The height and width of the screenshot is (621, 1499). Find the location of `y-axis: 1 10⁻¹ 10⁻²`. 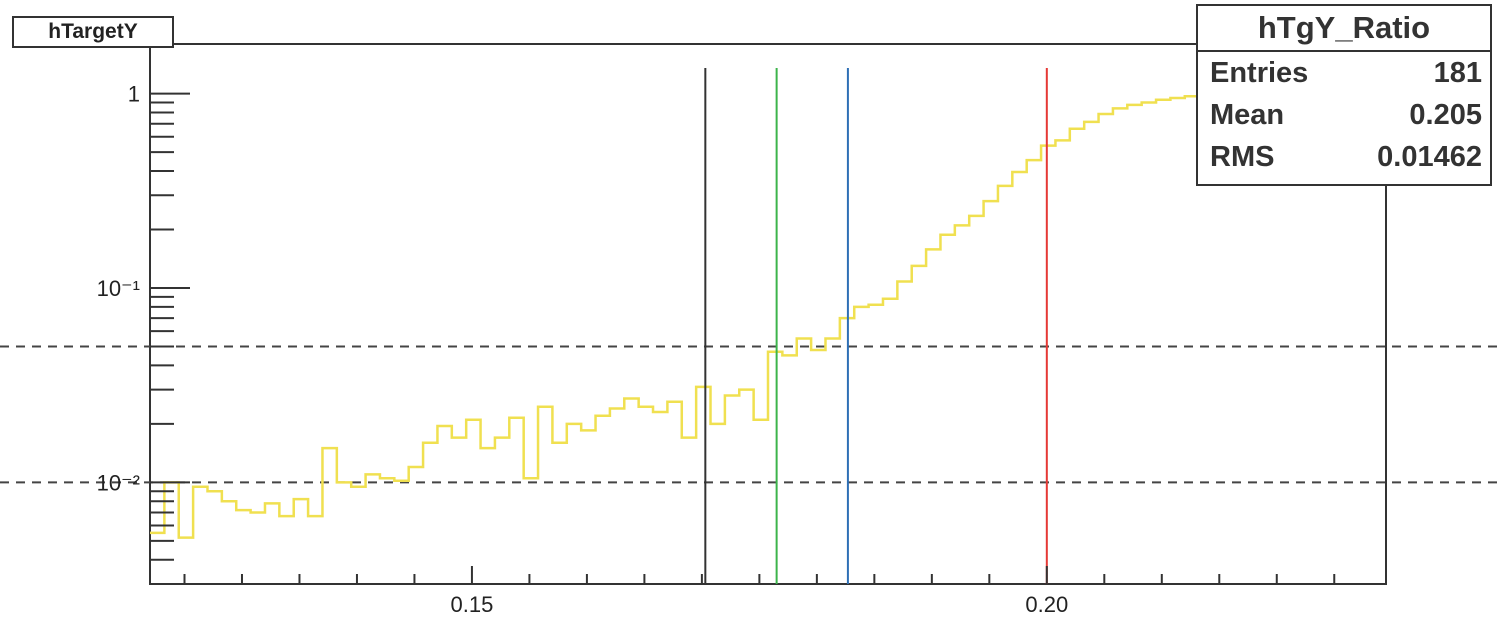

y-axis: 1 10⁻¹ 10⁻² is located at coordinates (143, 333).